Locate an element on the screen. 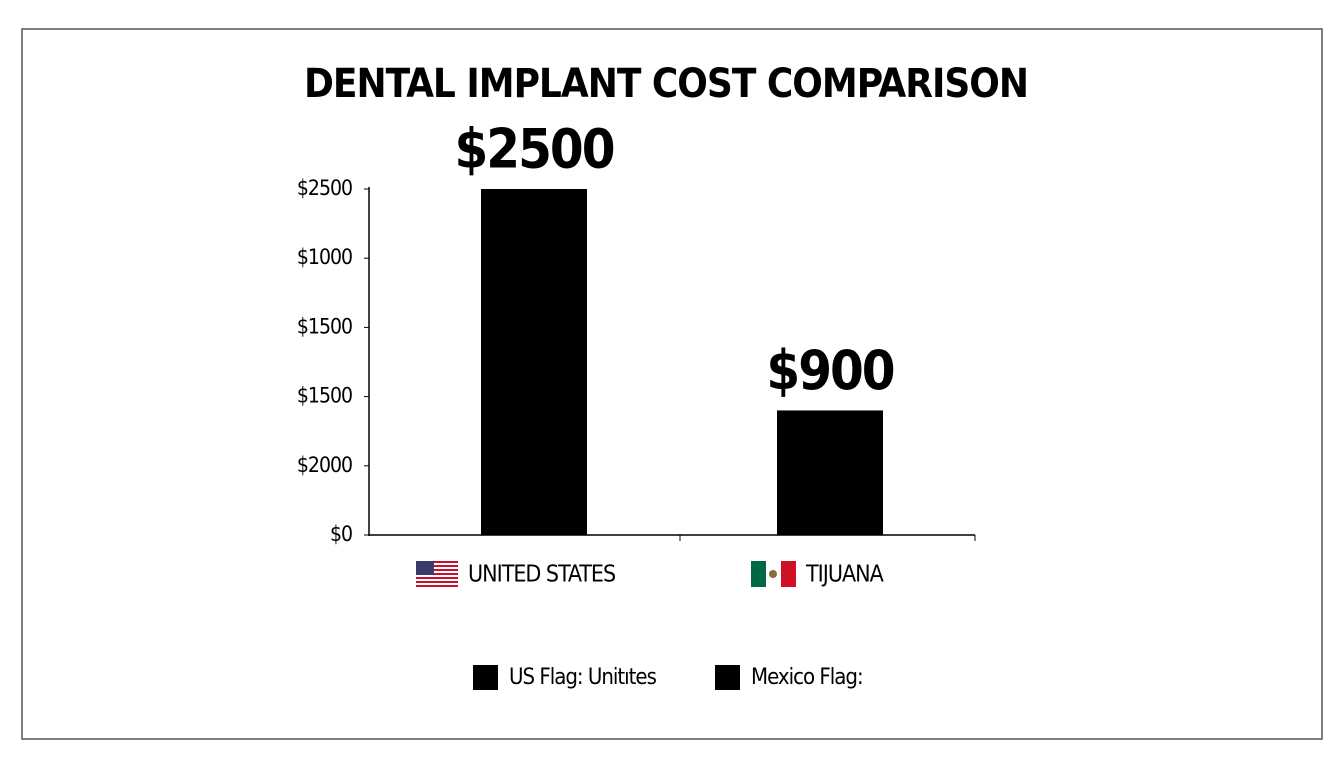 Image resolution: width=1344 pixels, height=768 pixels. x-tick-label: UNITED STATES is located at coordinates (541, 575).